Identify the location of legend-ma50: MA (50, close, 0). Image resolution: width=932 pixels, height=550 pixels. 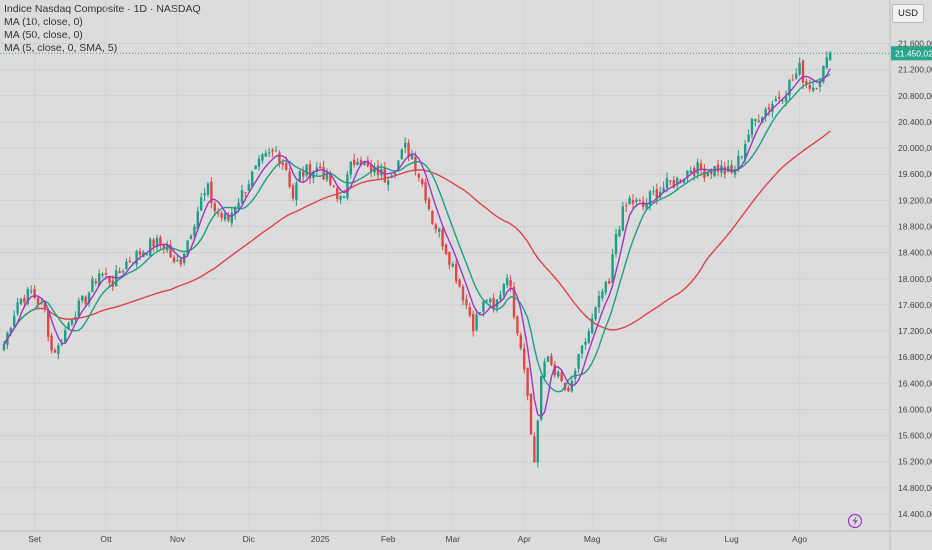
(43, 35).